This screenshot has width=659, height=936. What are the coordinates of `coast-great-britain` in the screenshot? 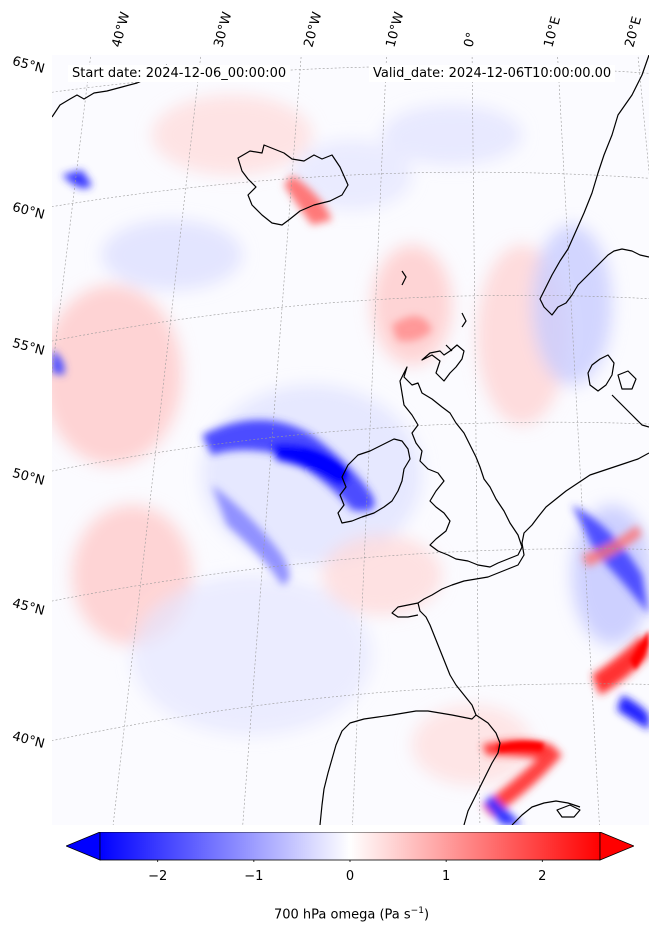 It's located at (461, 456).